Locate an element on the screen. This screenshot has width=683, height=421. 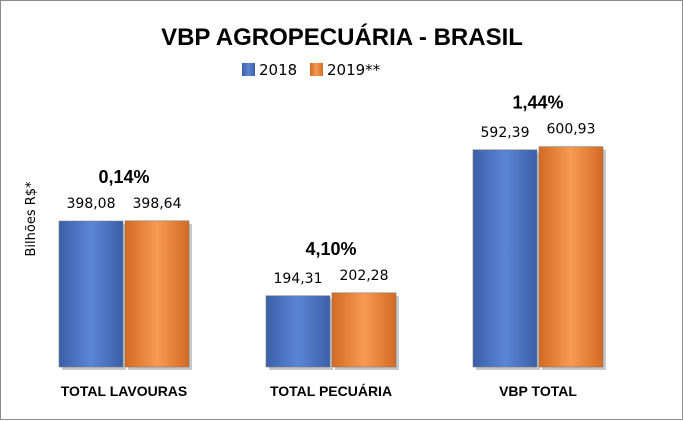
legend-label-2019: 2019** is located at coordinates (354, 70).